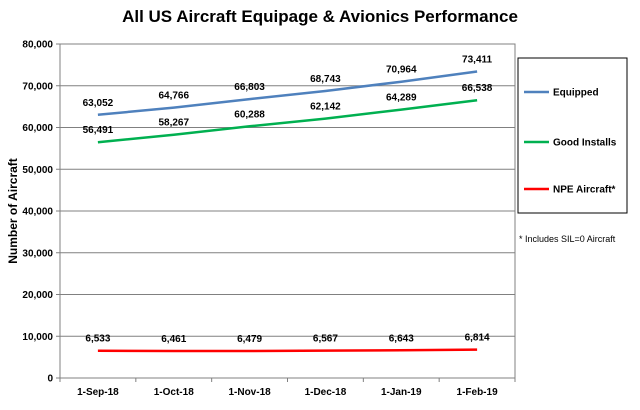  I want to click on data-label: 68,743, so click(325, 79).